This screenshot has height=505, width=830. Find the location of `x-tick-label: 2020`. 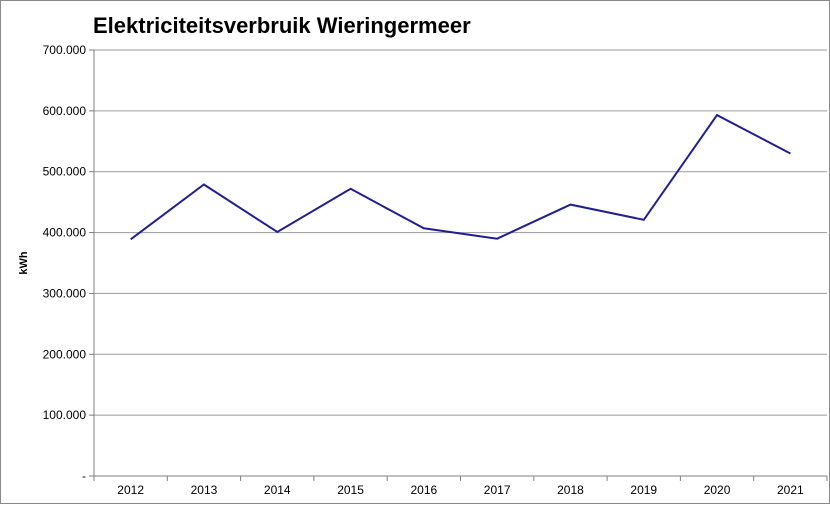

x-tick-label: 2020 is located at coordinates (717, 490).